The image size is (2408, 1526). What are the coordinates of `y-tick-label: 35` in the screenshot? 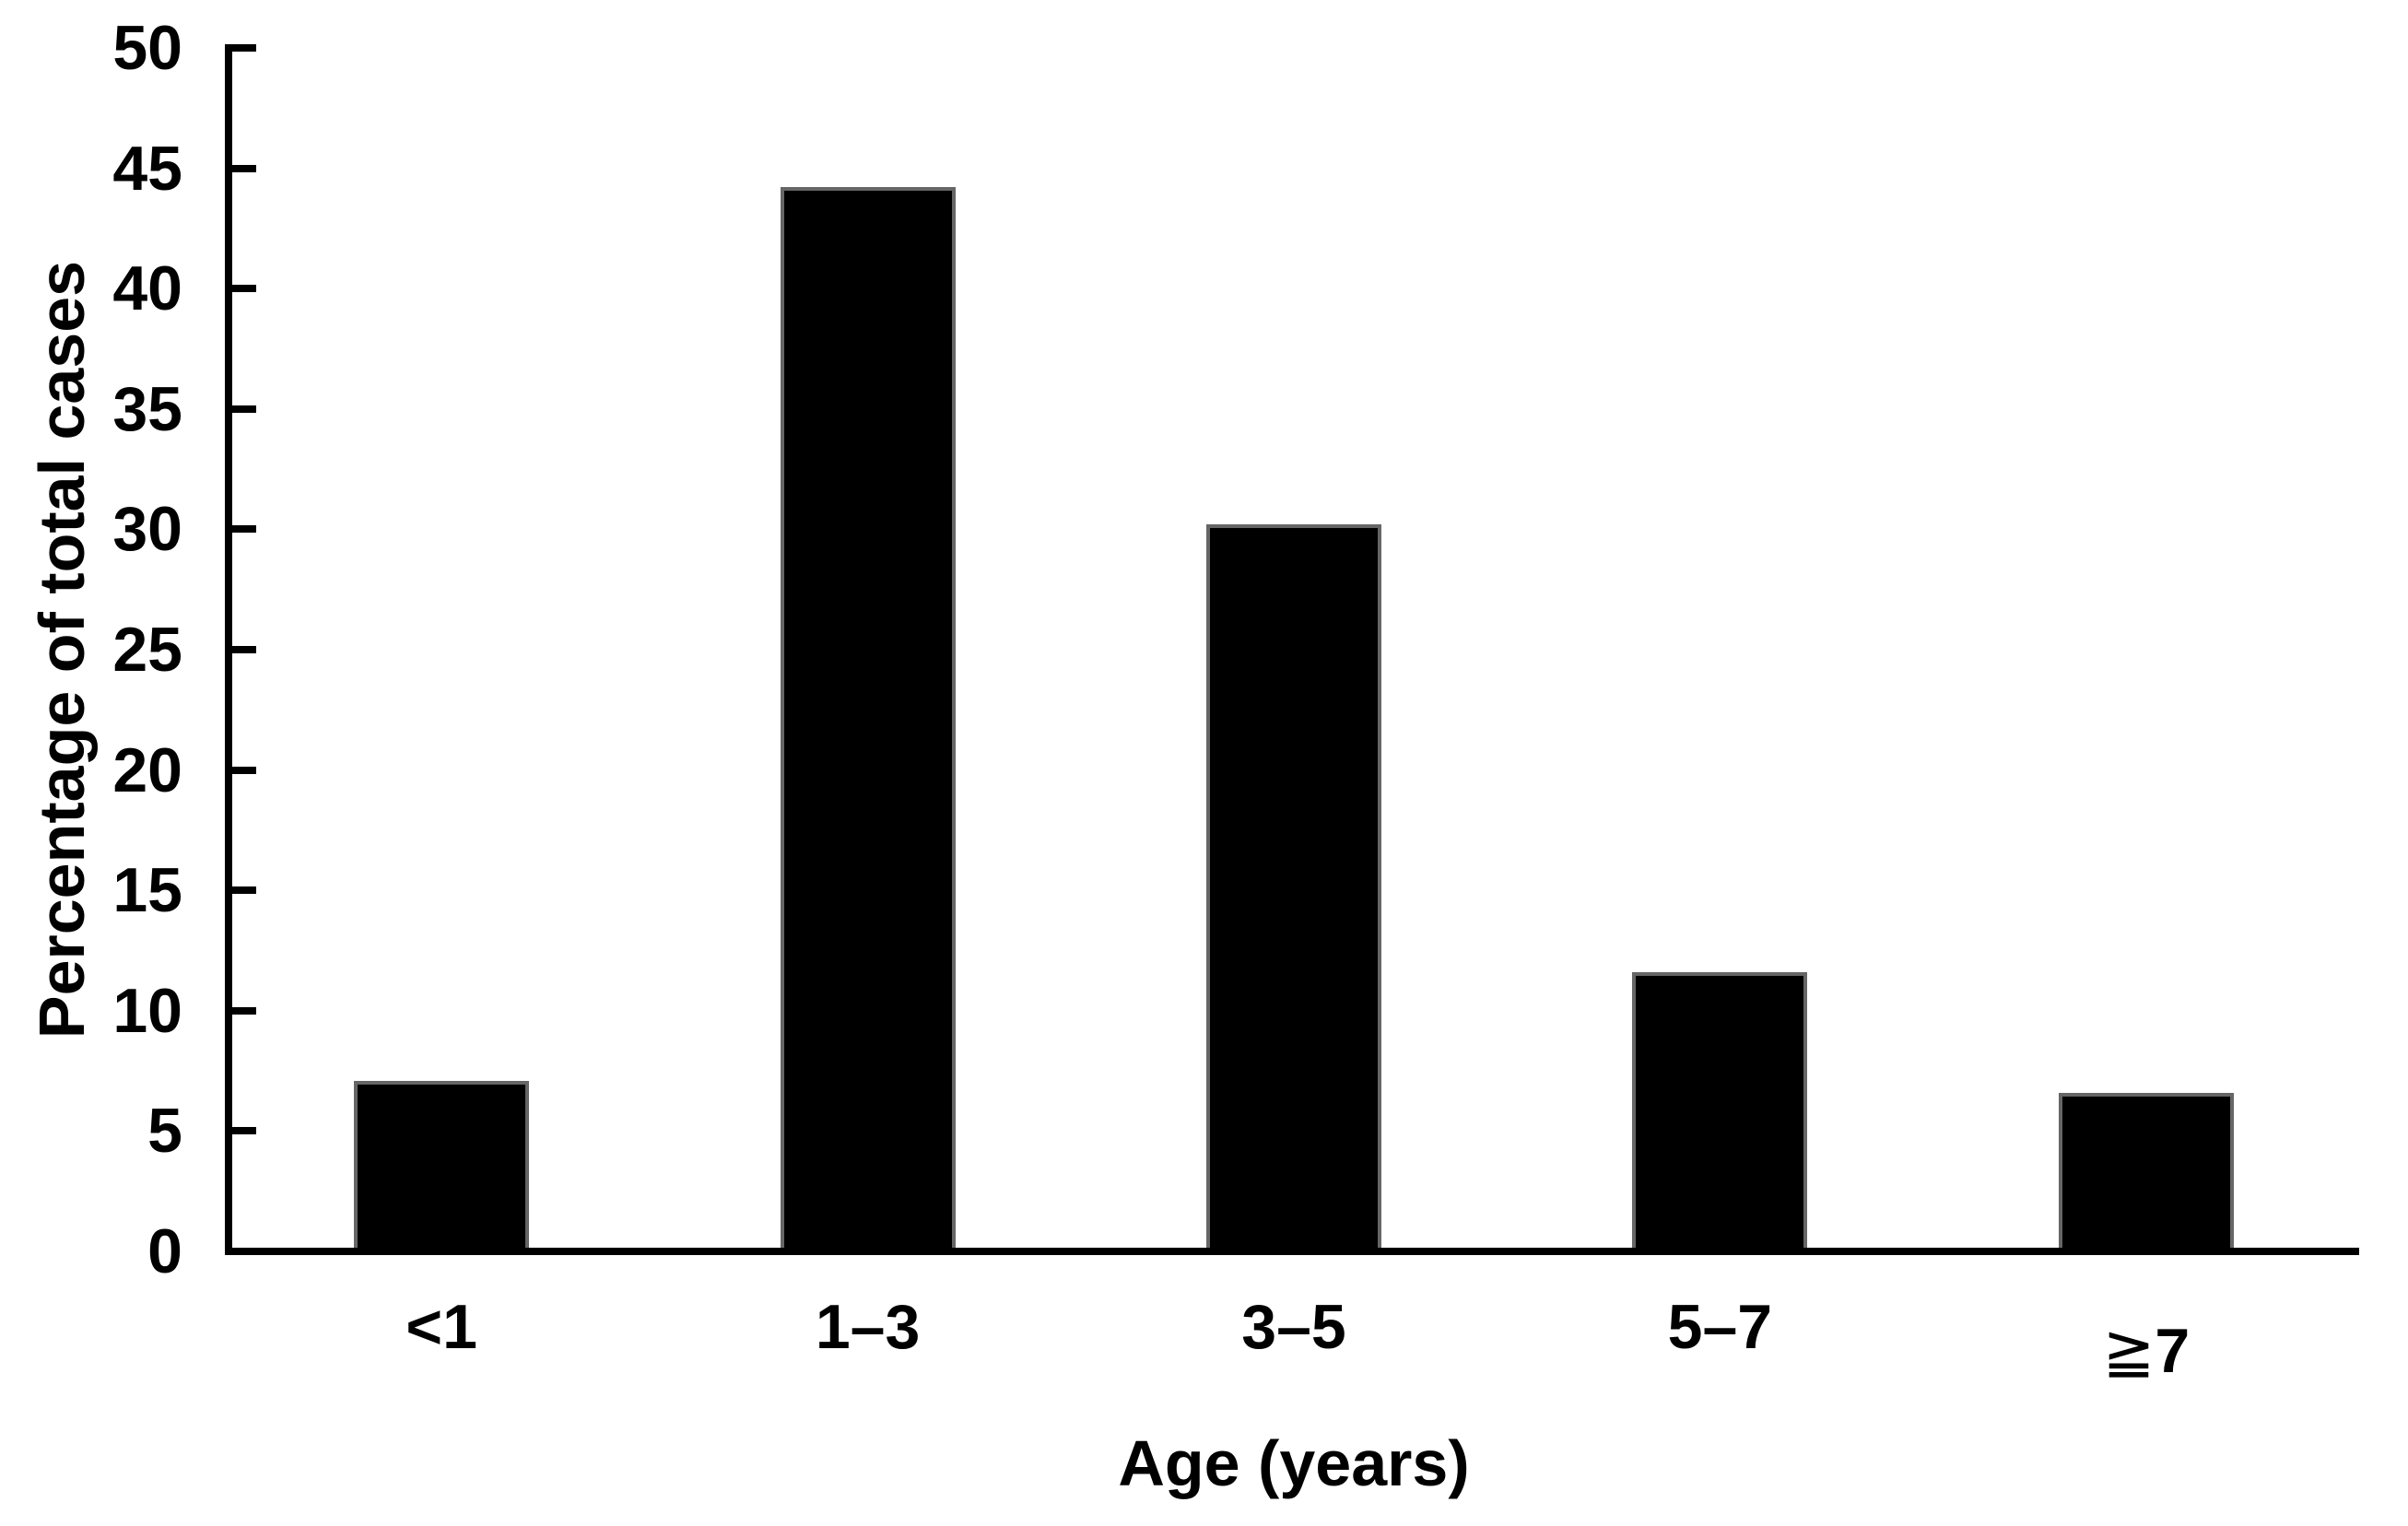 It's located at (147, 408).